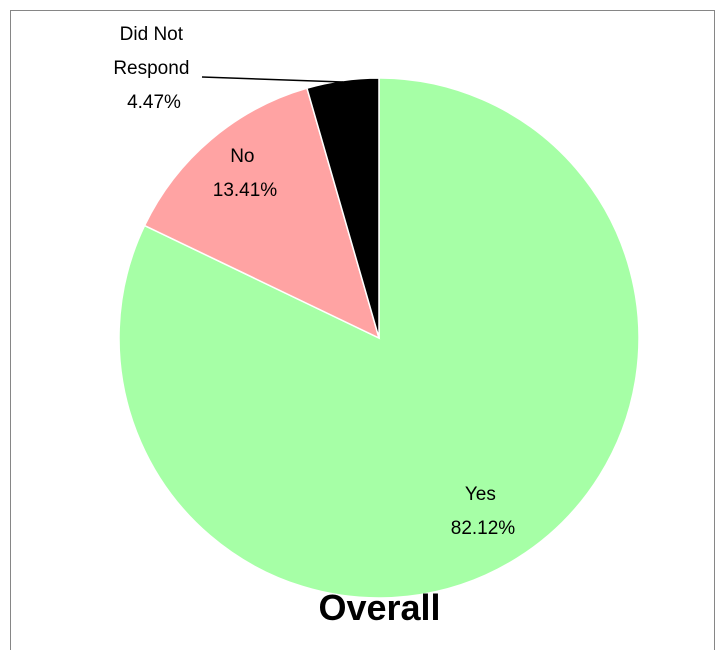 The width and height of the screenshot is (719, 650). What do you see at coordinates (242, 156) in the screenshot?
I see `data-label-no-name: No` at bounding box center [242, 156].